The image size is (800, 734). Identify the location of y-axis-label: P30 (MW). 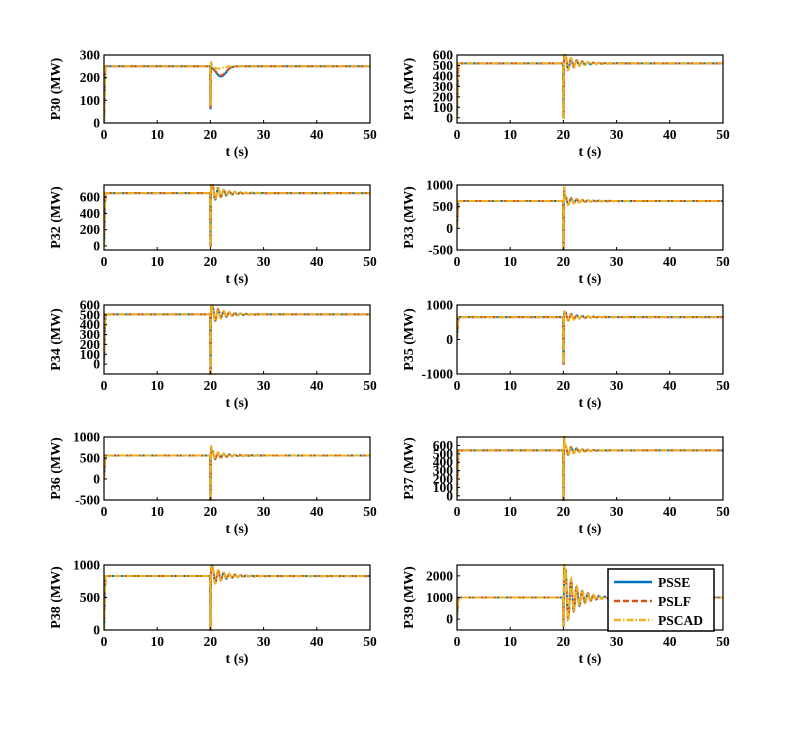
(56, 88).